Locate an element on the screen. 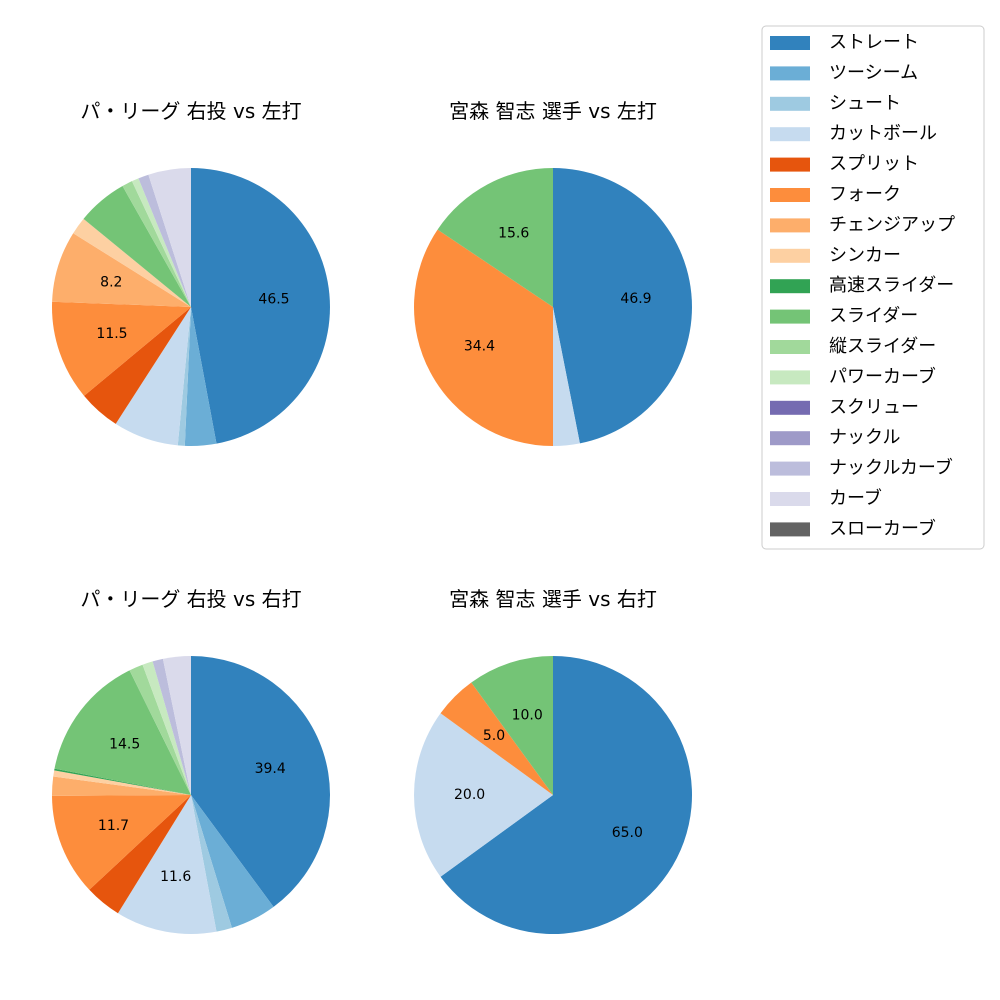 The width and height of the screenshot is (1000, 1000). legend-label: ツーシーム is located at coordinates (873, 72).